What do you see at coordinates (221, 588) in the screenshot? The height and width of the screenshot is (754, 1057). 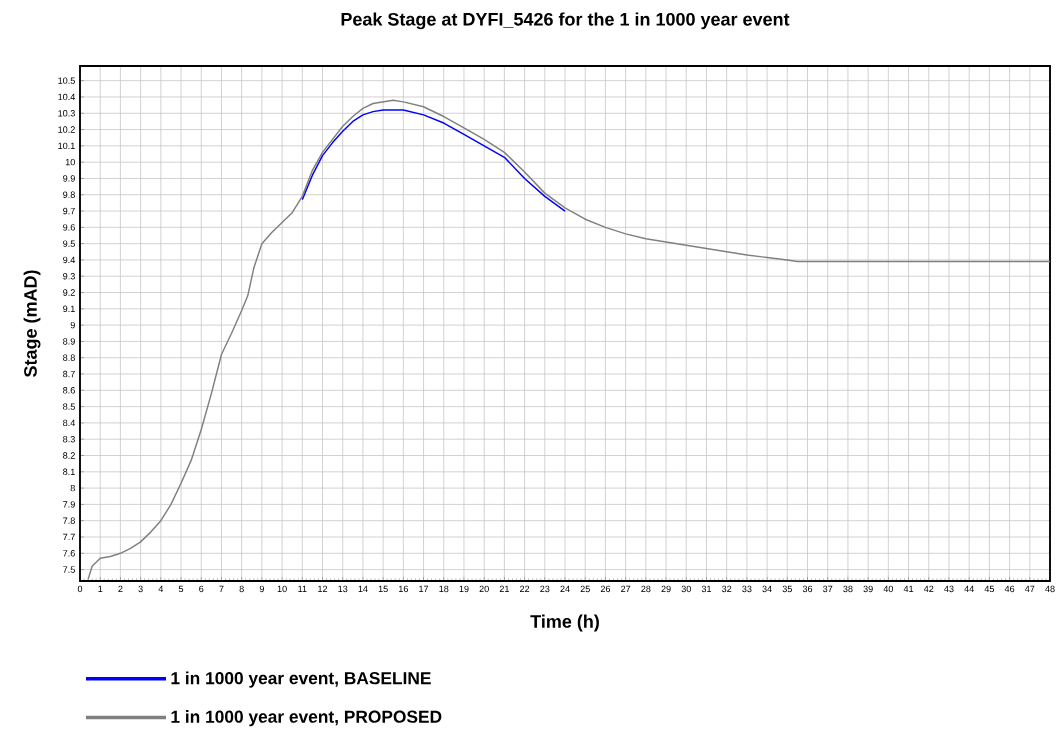 I see `x-tick-label: 7` at bounding box center [221, 588].